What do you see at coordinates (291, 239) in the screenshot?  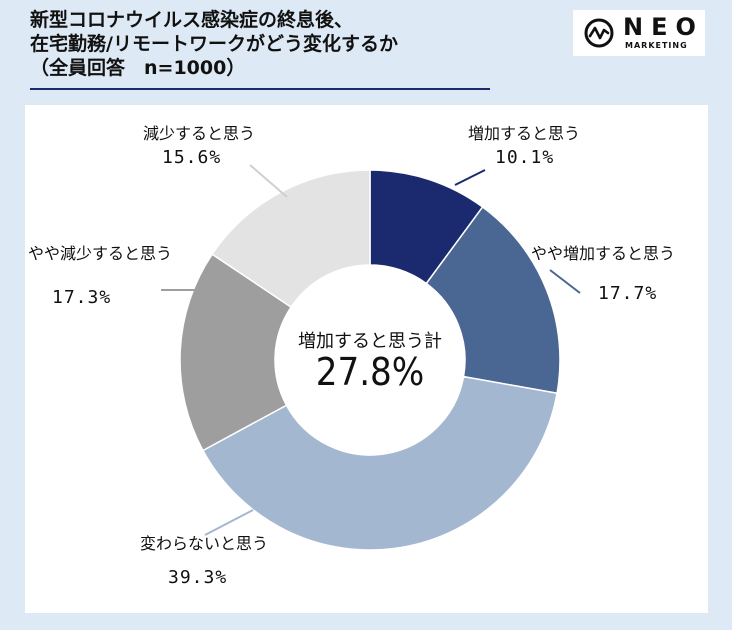 I see `slice-decrease` at bounding box center [291, 239].